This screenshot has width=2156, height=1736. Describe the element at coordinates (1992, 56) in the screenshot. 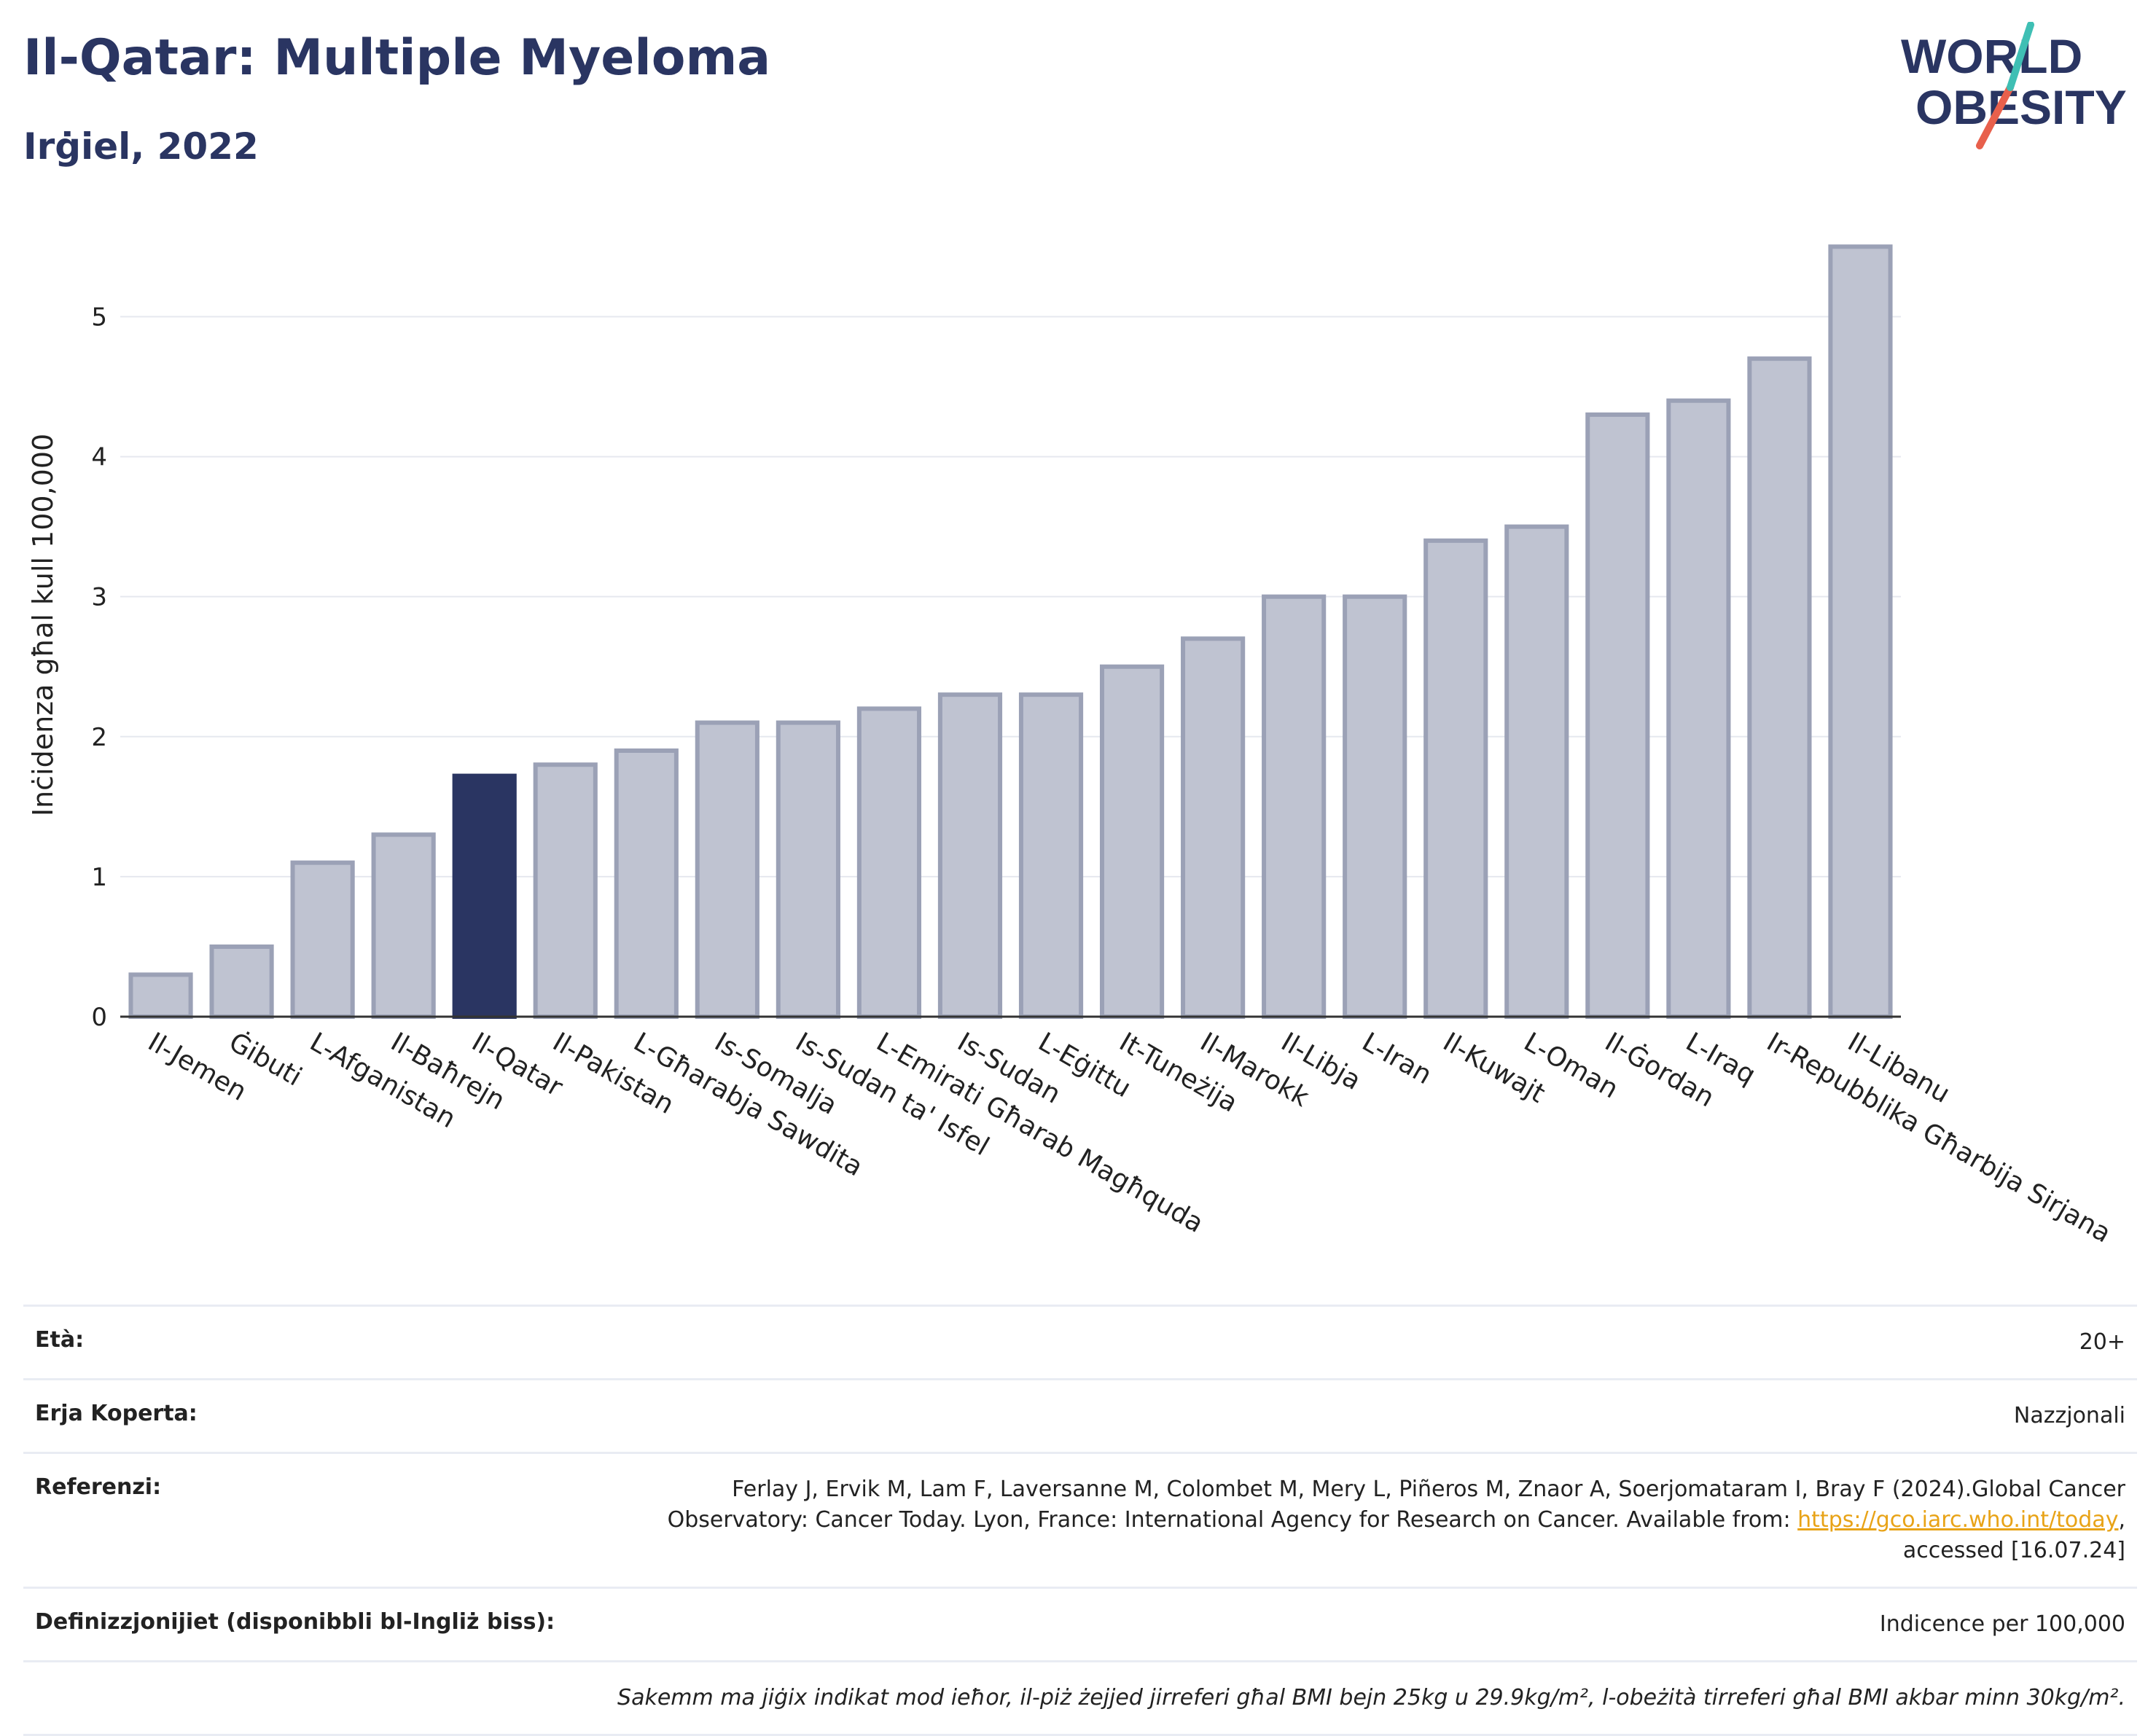

I see `logo-line1: WORLD` at that location.